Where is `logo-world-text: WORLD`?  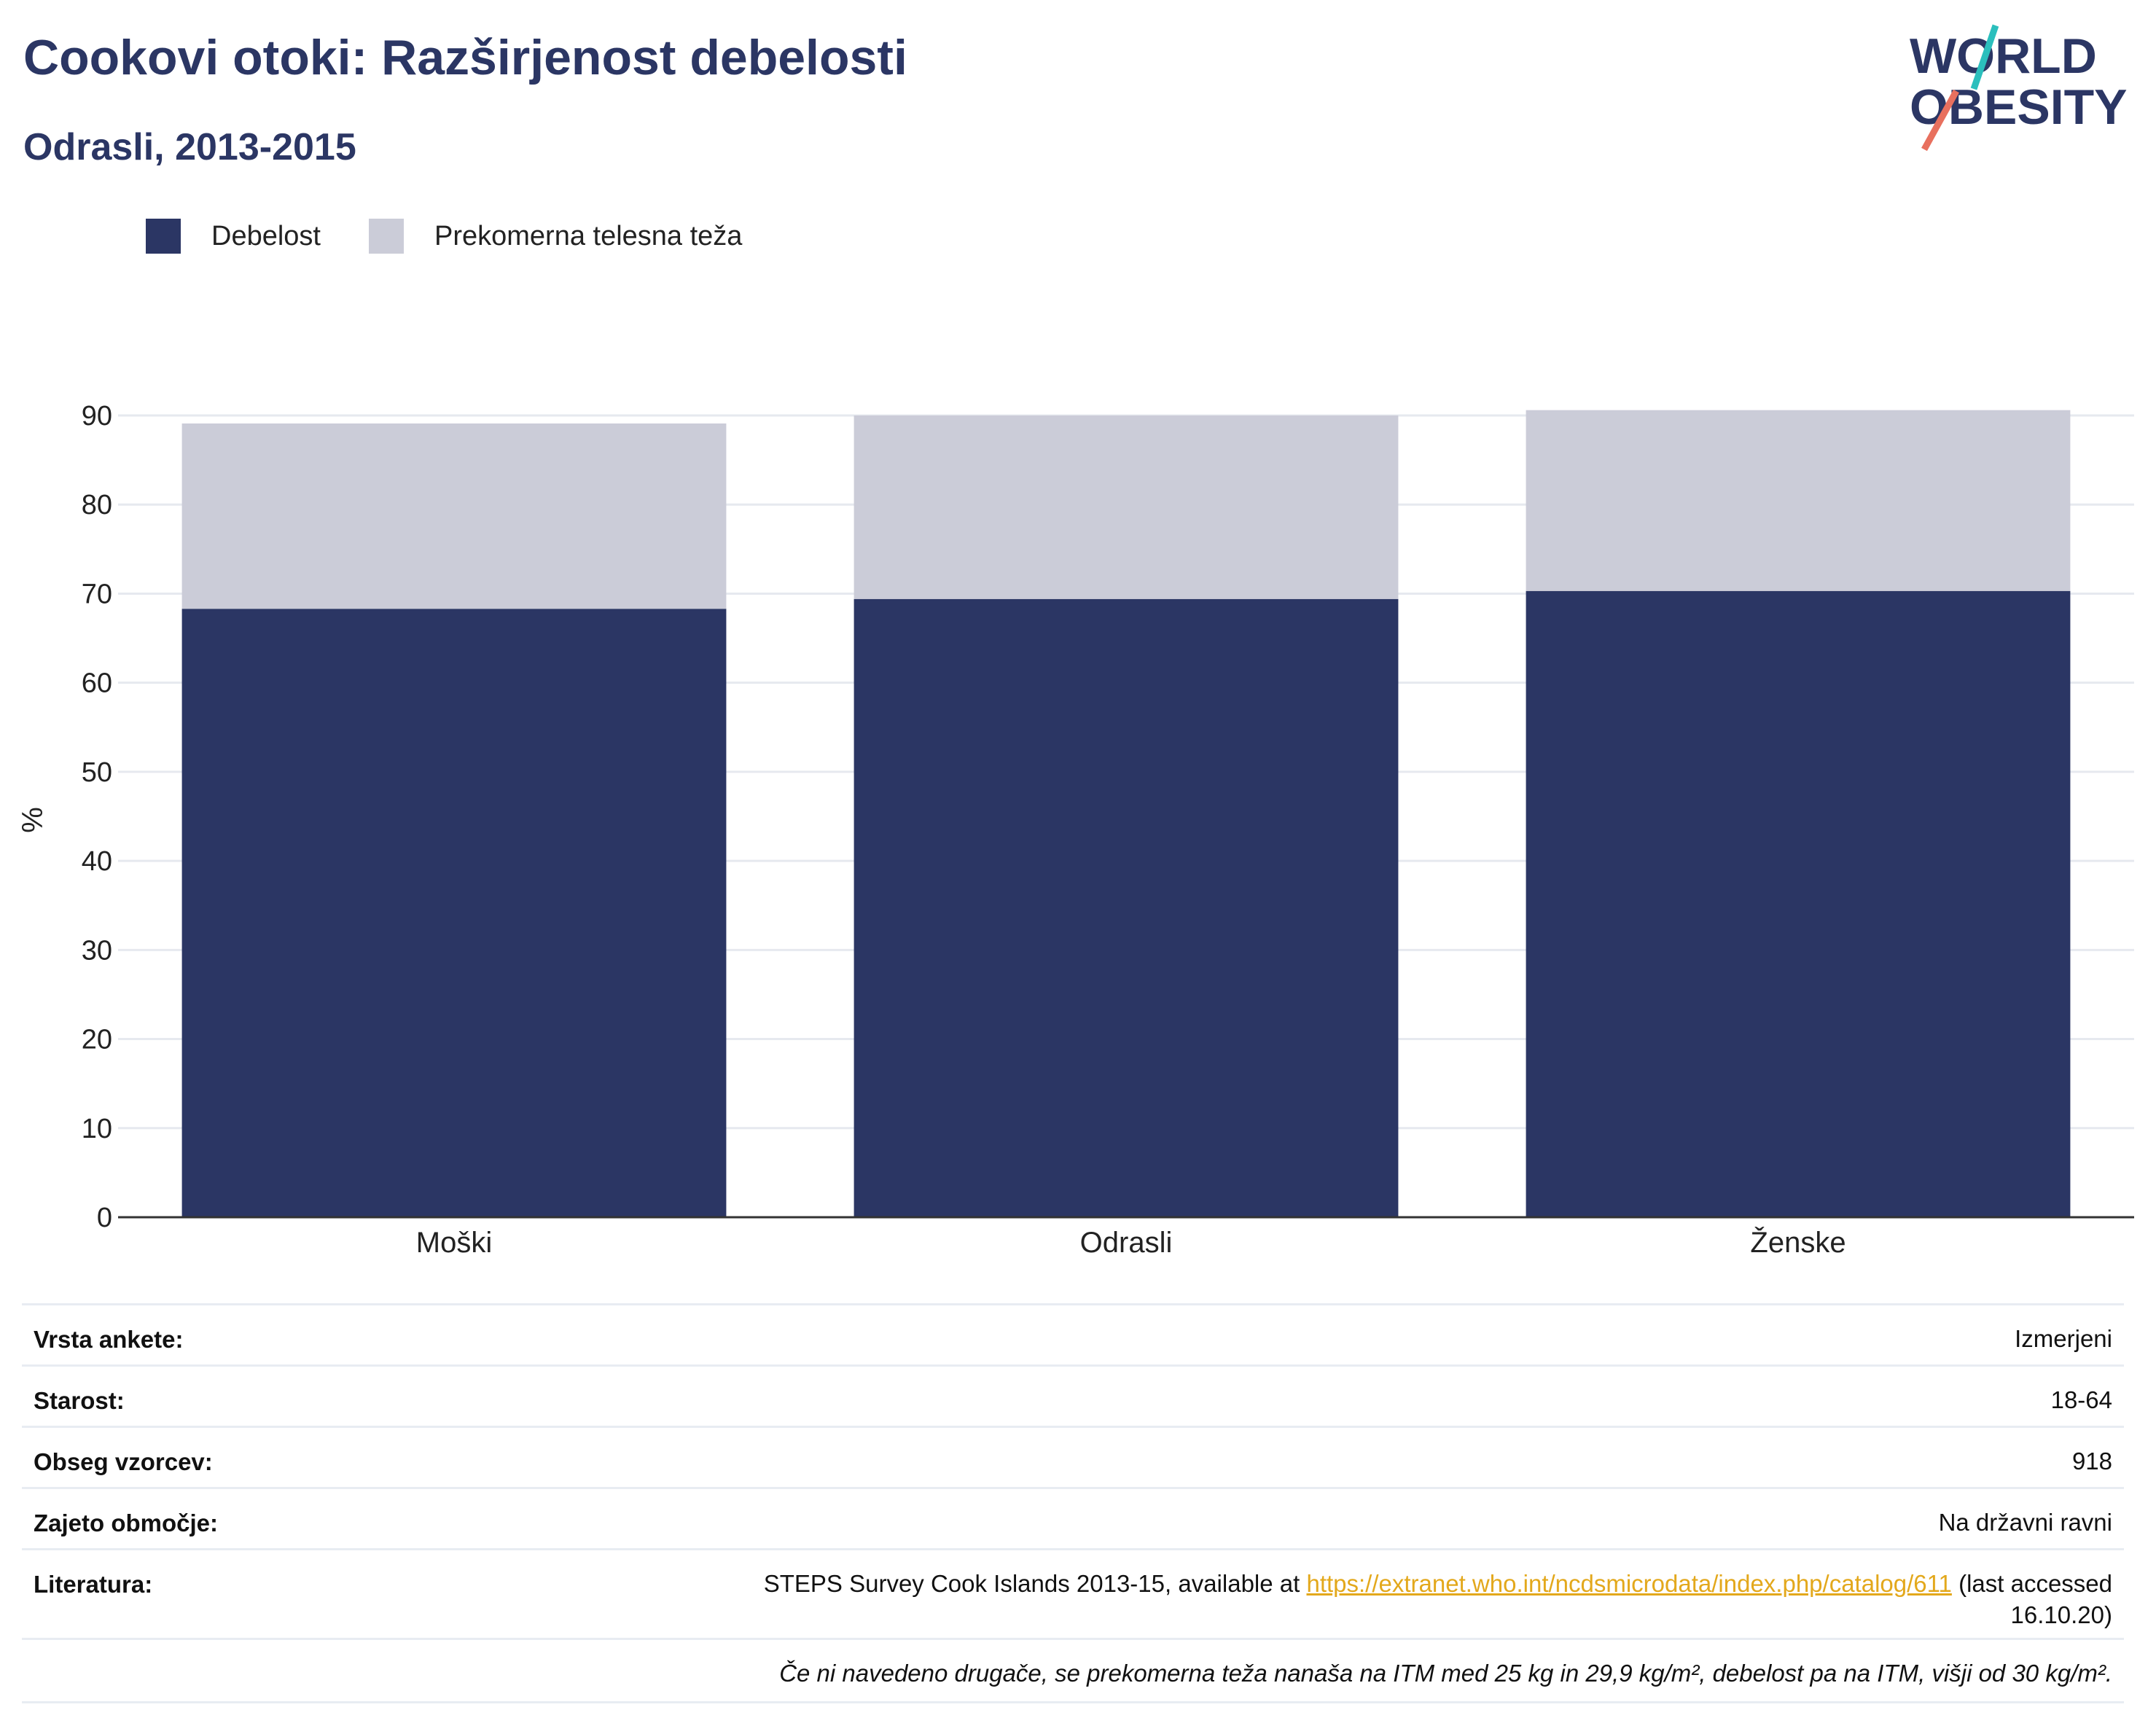
logo-world-text: WORLD is located at coordinates (2004, 56).